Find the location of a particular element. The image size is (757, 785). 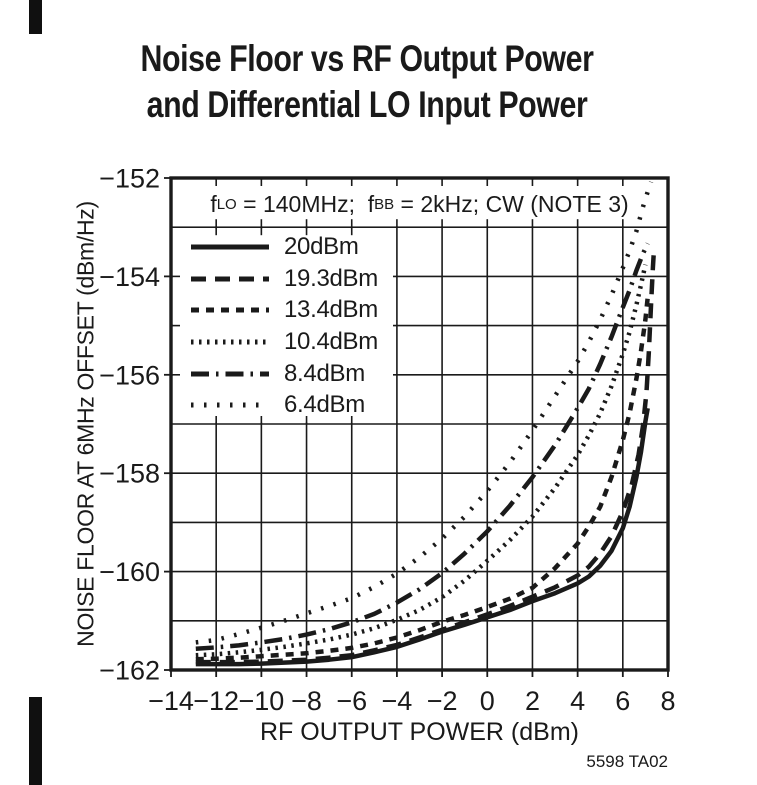

legend-item: 13.4dBm is located at coordinates (283, 310).